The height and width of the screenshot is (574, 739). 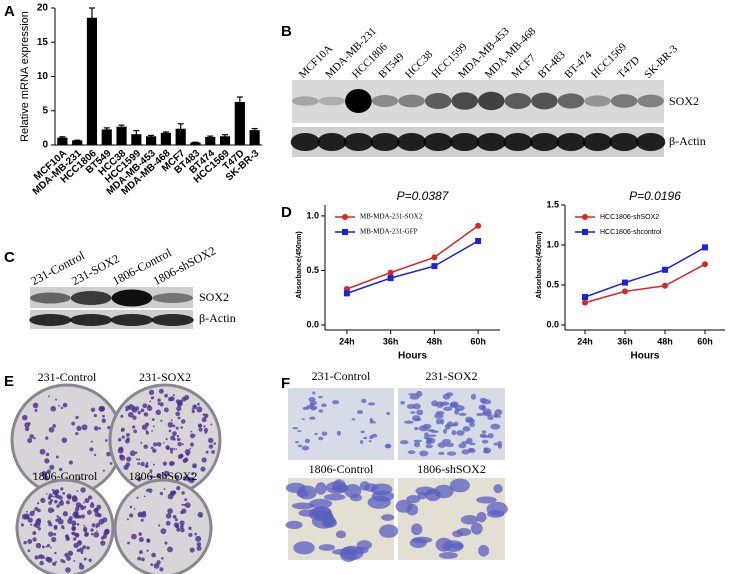 I want to click on x-axis-label: Hours, so click(x=645, y=356).